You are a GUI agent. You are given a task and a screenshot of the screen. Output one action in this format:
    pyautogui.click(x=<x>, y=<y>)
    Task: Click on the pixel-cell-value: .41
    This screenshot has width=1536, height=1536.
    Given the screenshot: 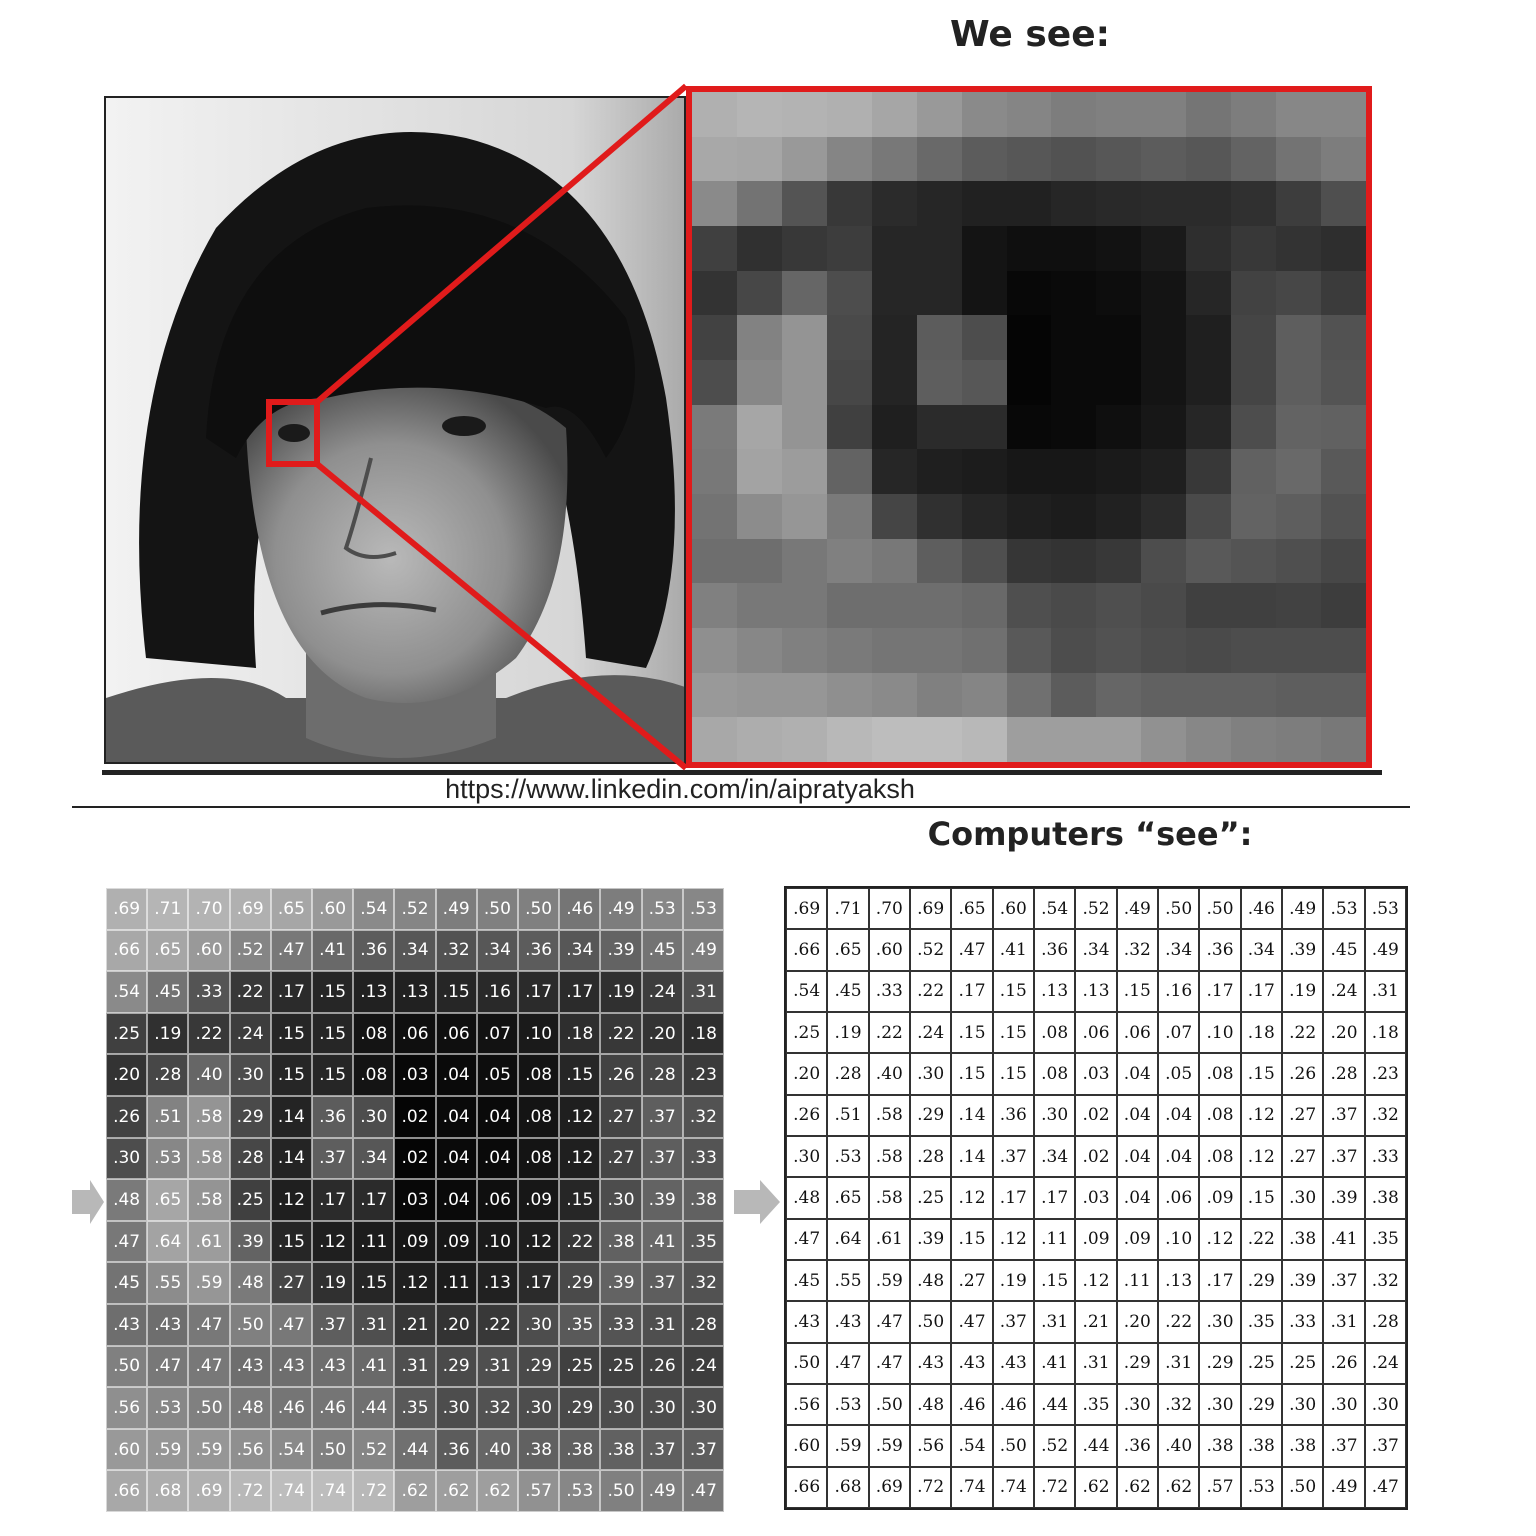 What is the action you would take?
    pyautogui.click(x=1013, y=950)
    